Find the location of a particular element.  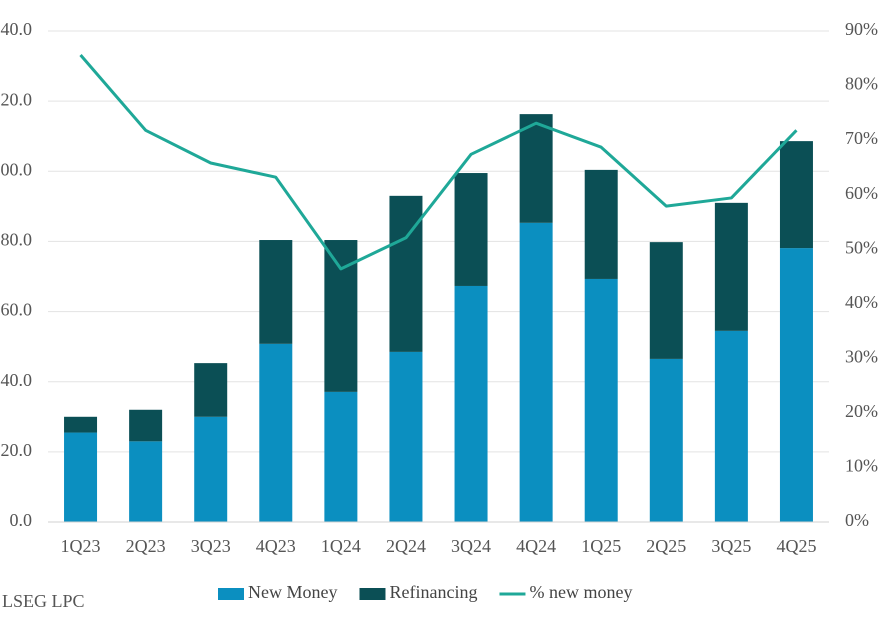

y2-tick-label: 80% is located at coordinates (861, 84).